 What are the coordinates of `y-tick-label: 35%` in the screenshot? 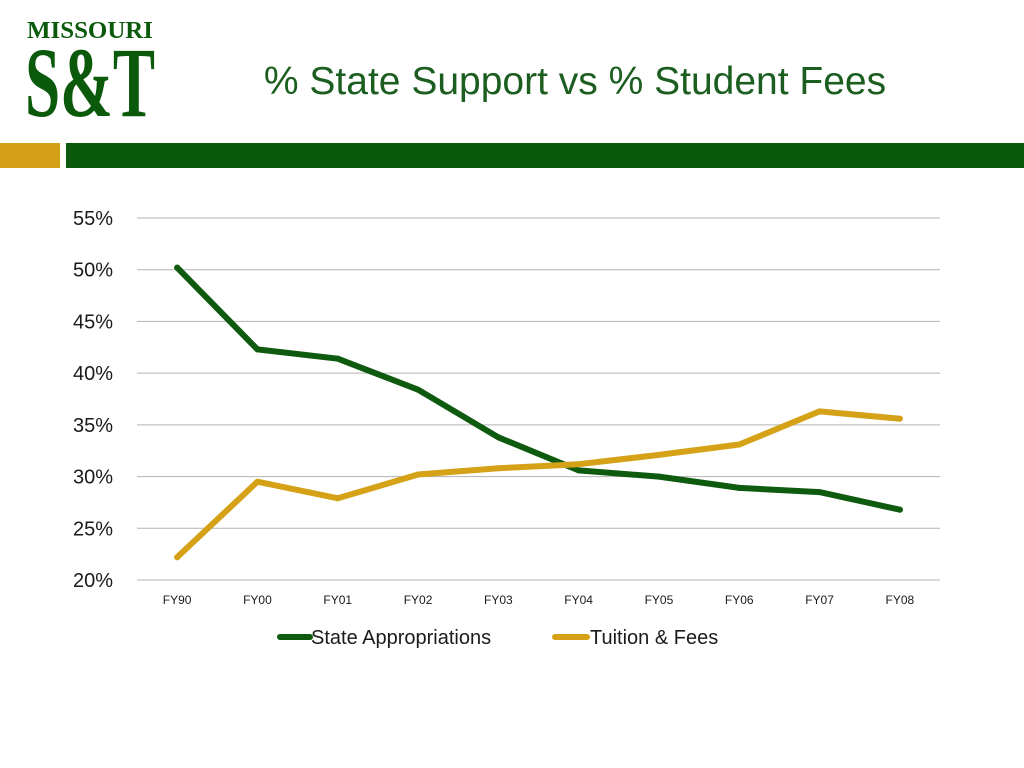 It's located at (93, 426).